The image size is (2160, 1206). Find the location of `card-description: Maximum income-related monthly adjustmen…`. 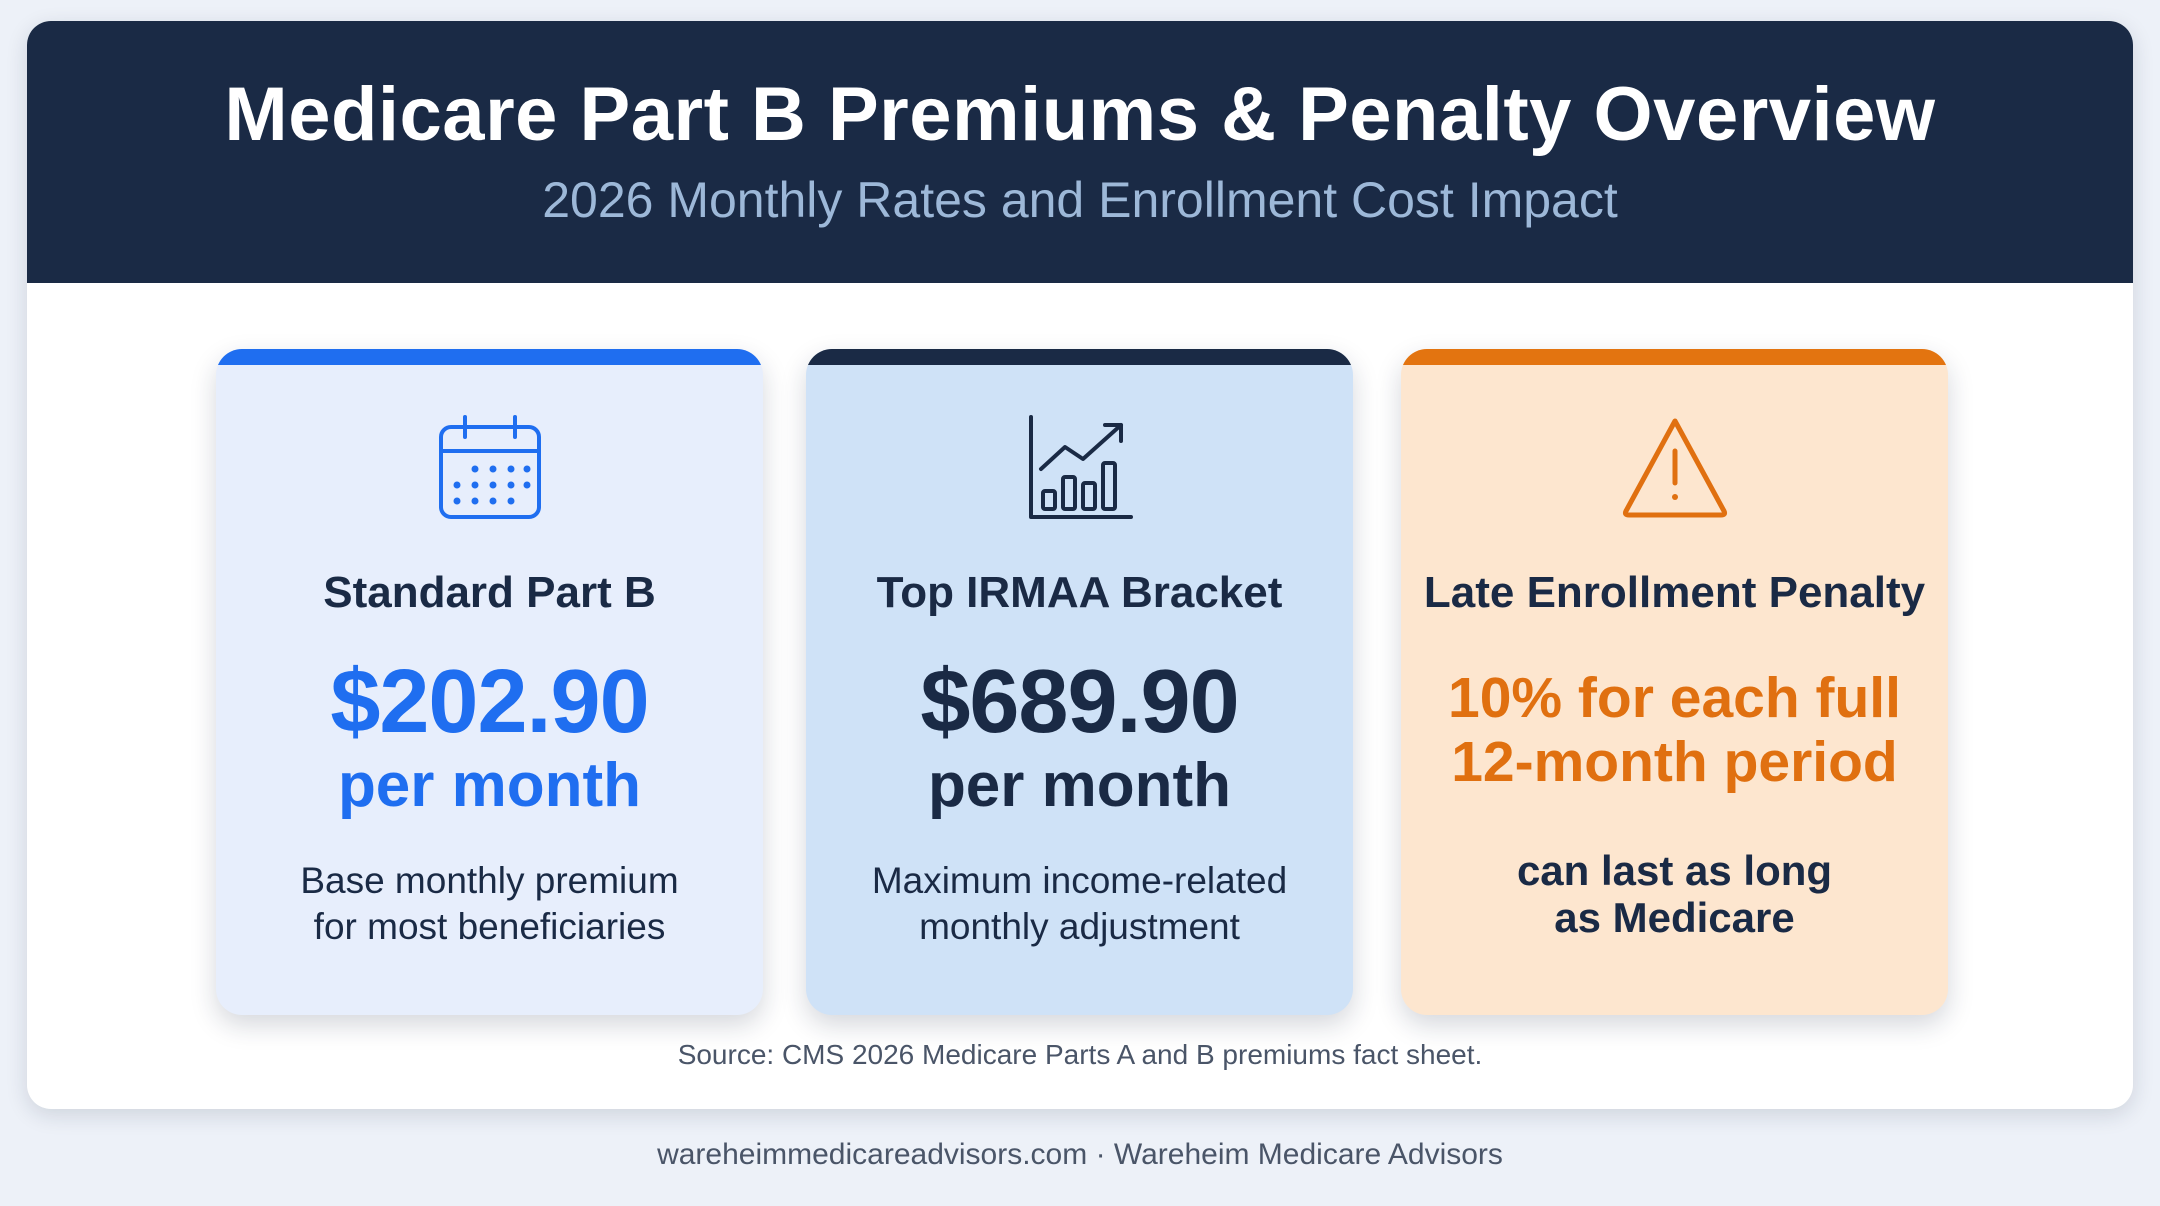

card-description: Maximum income-related monthly adjustmen… is located at coordinates (1079, 903).